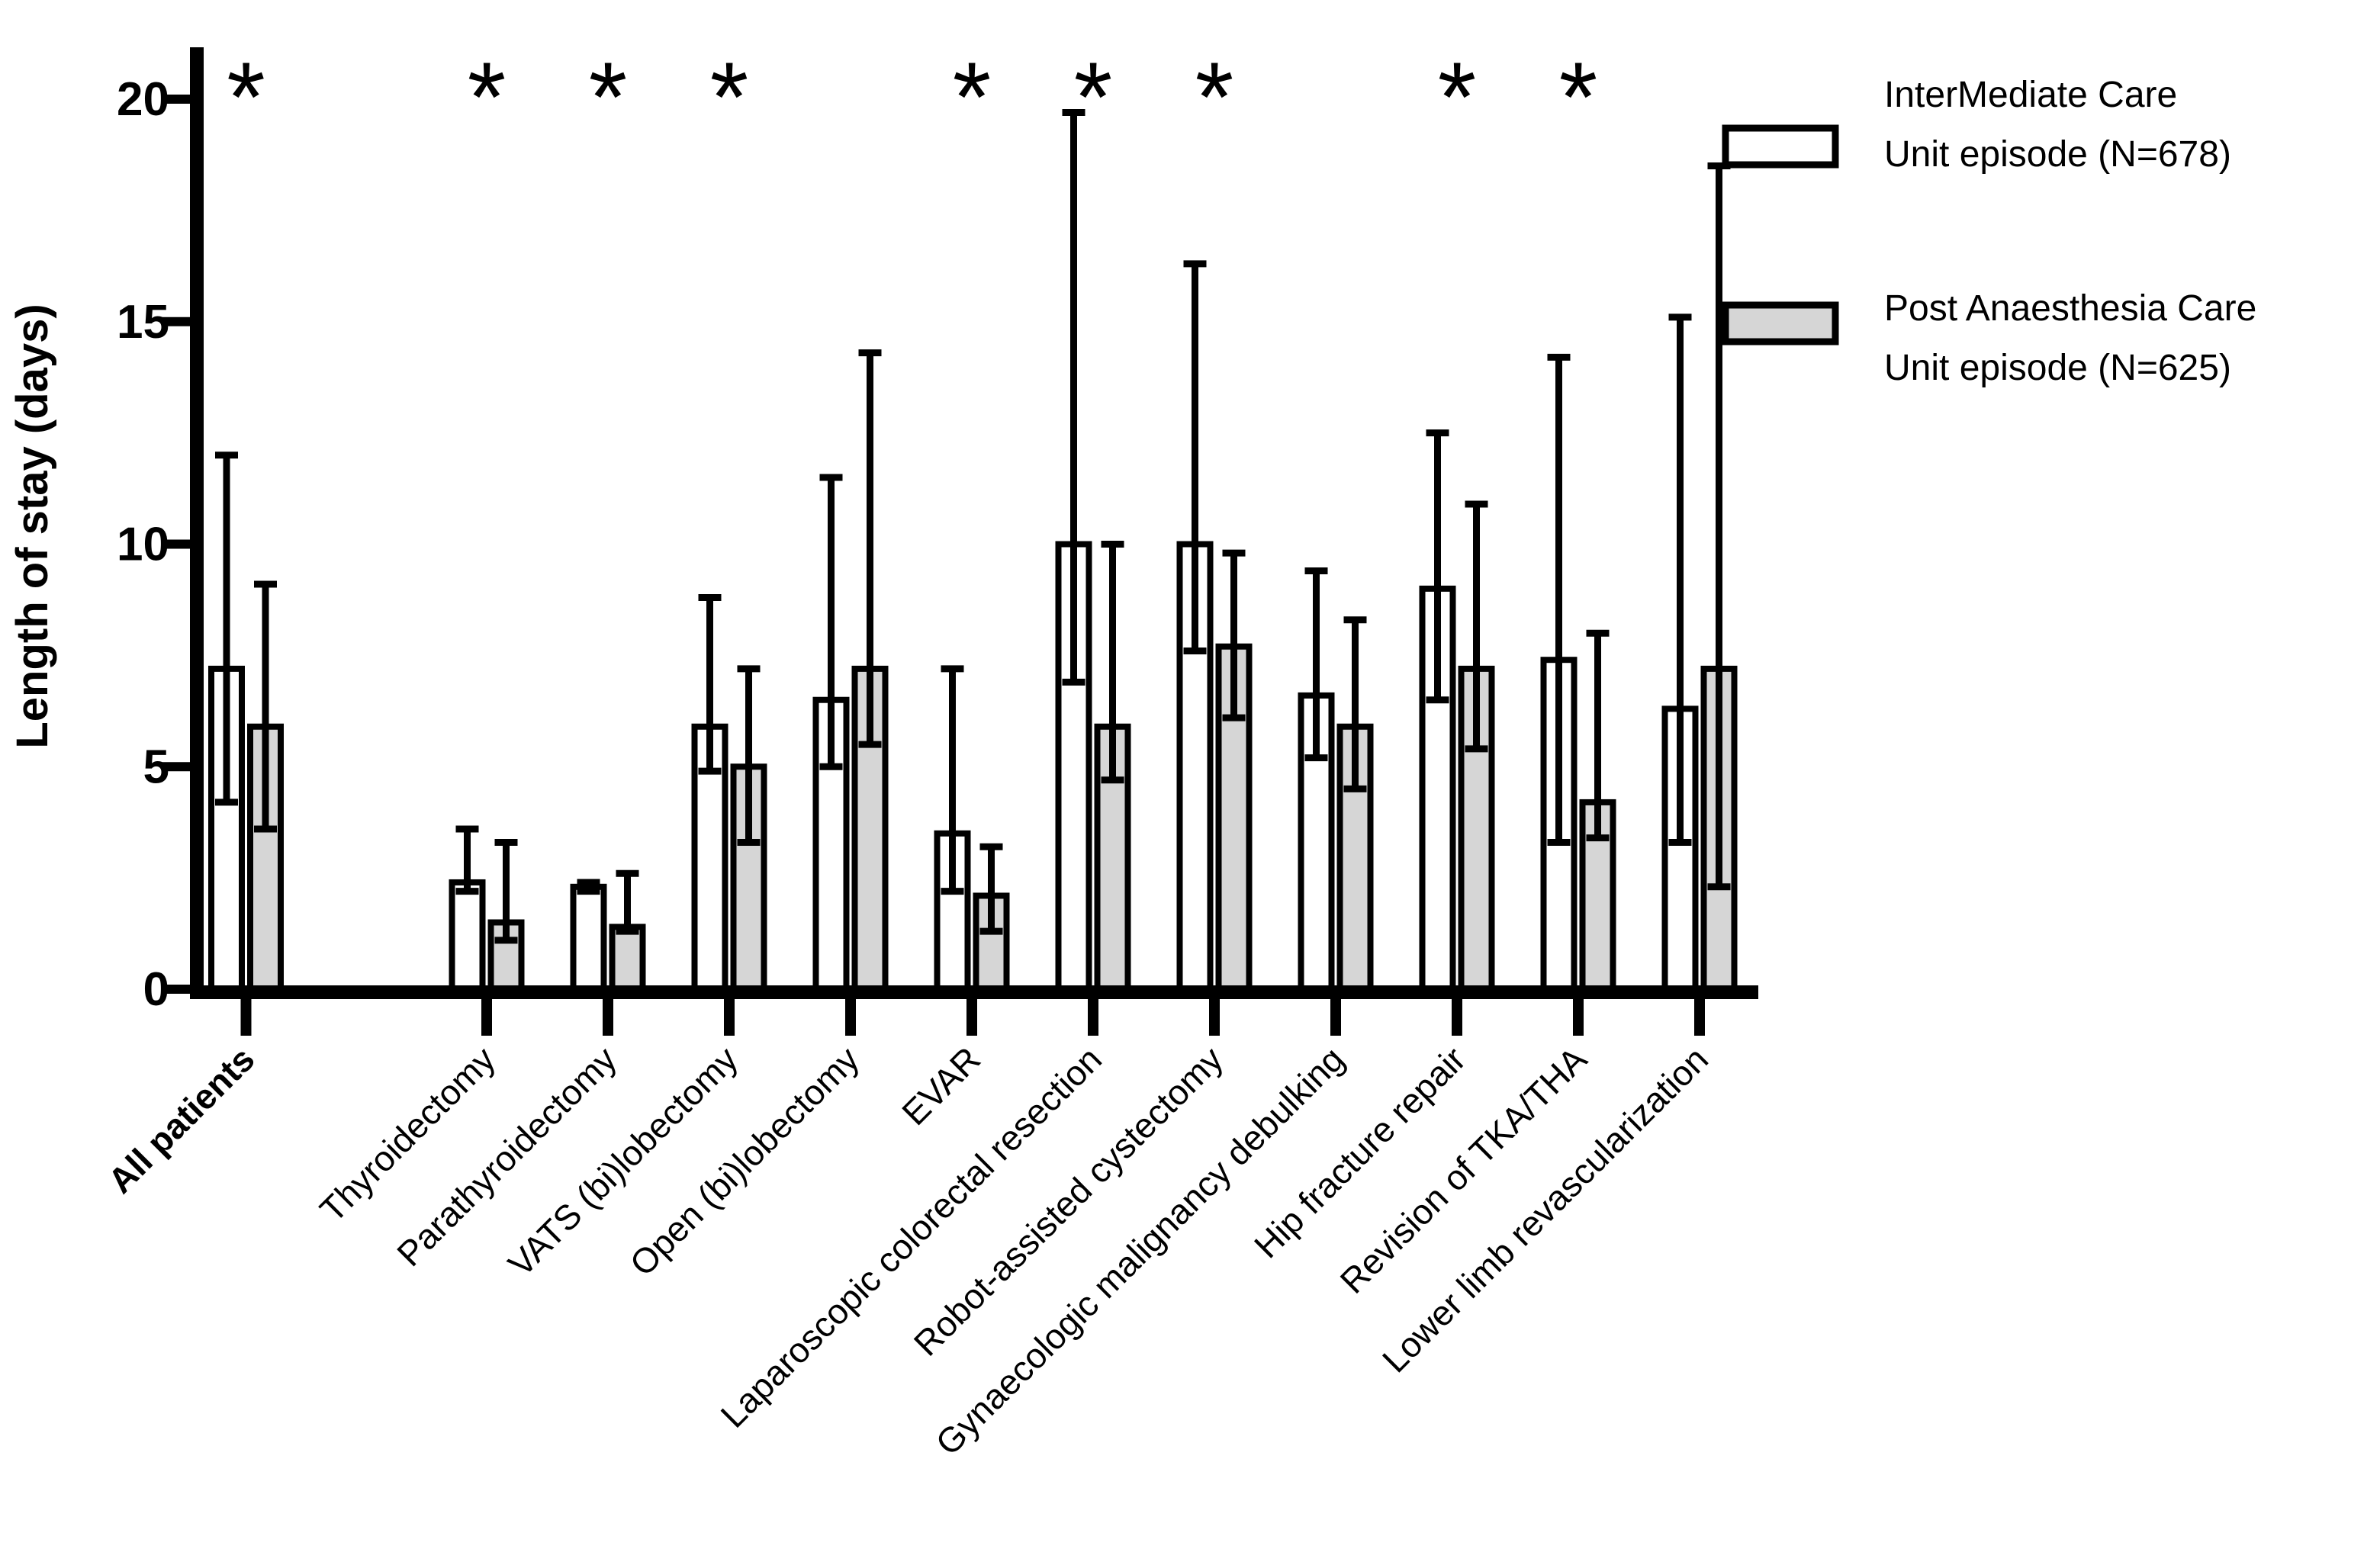 The image size is (2380, 1565). Describe the element at coordinates (972, 97) in the screenshot. I see `asterisk-cat5: *` at that location.